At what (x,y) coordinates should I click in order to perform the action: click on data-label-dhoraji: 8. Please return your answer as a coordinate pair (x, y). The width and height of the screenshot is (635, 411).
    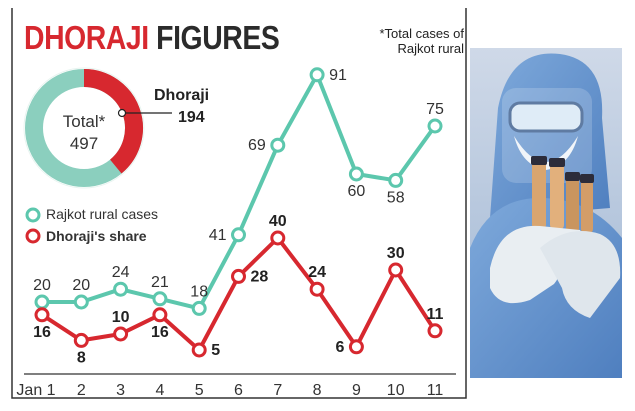
    Looking at the image, I should click on (81, 357).